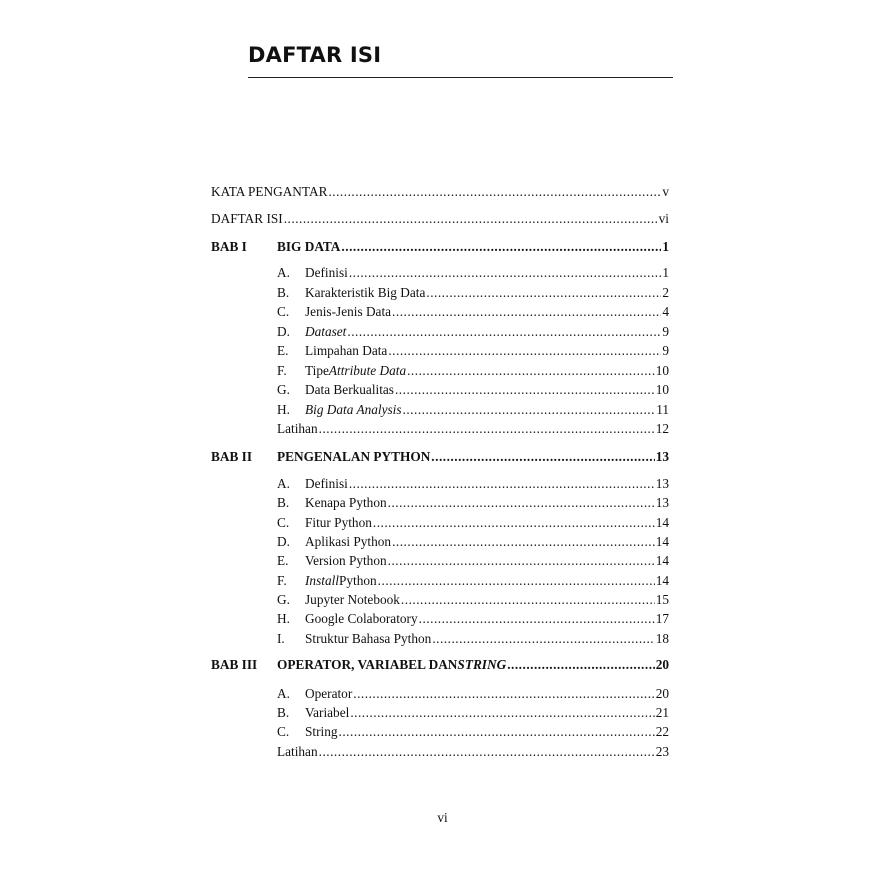  I want to click on toc-entry: B. Karakteristik Big Data 2, so click(473, 293).